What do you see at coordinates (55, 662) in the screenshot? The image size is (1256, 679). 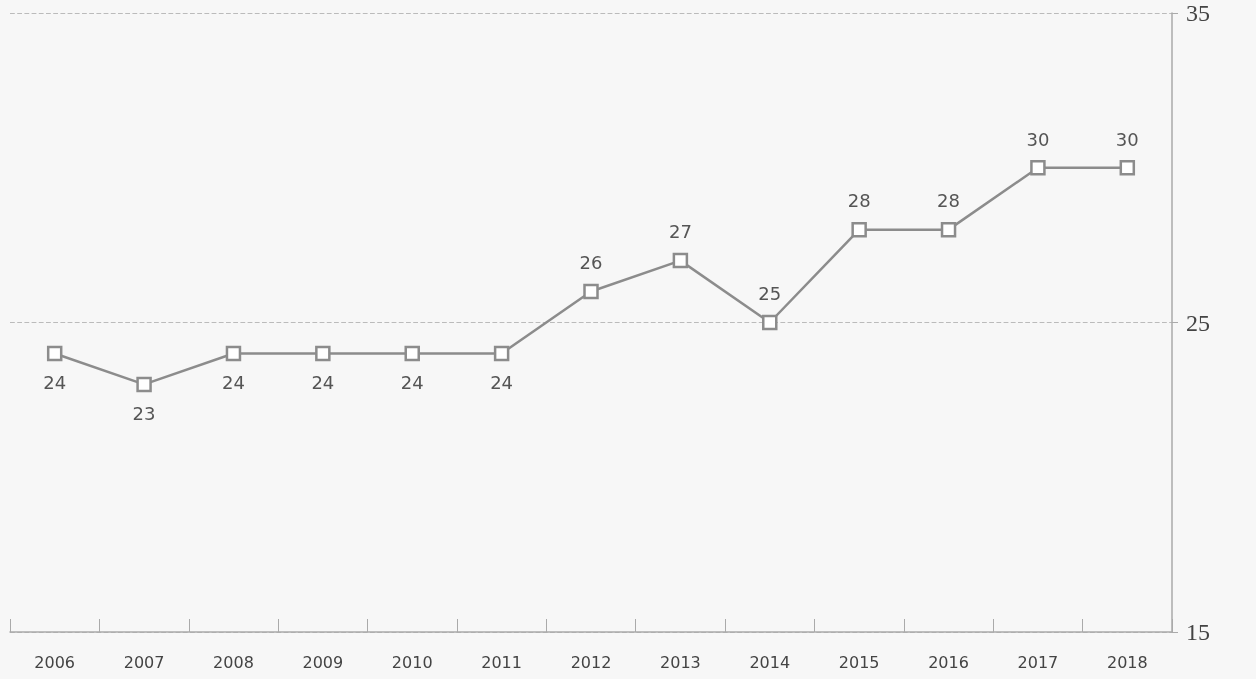 I see `x-tick-label: 2006` at bounding box center [55, 662].